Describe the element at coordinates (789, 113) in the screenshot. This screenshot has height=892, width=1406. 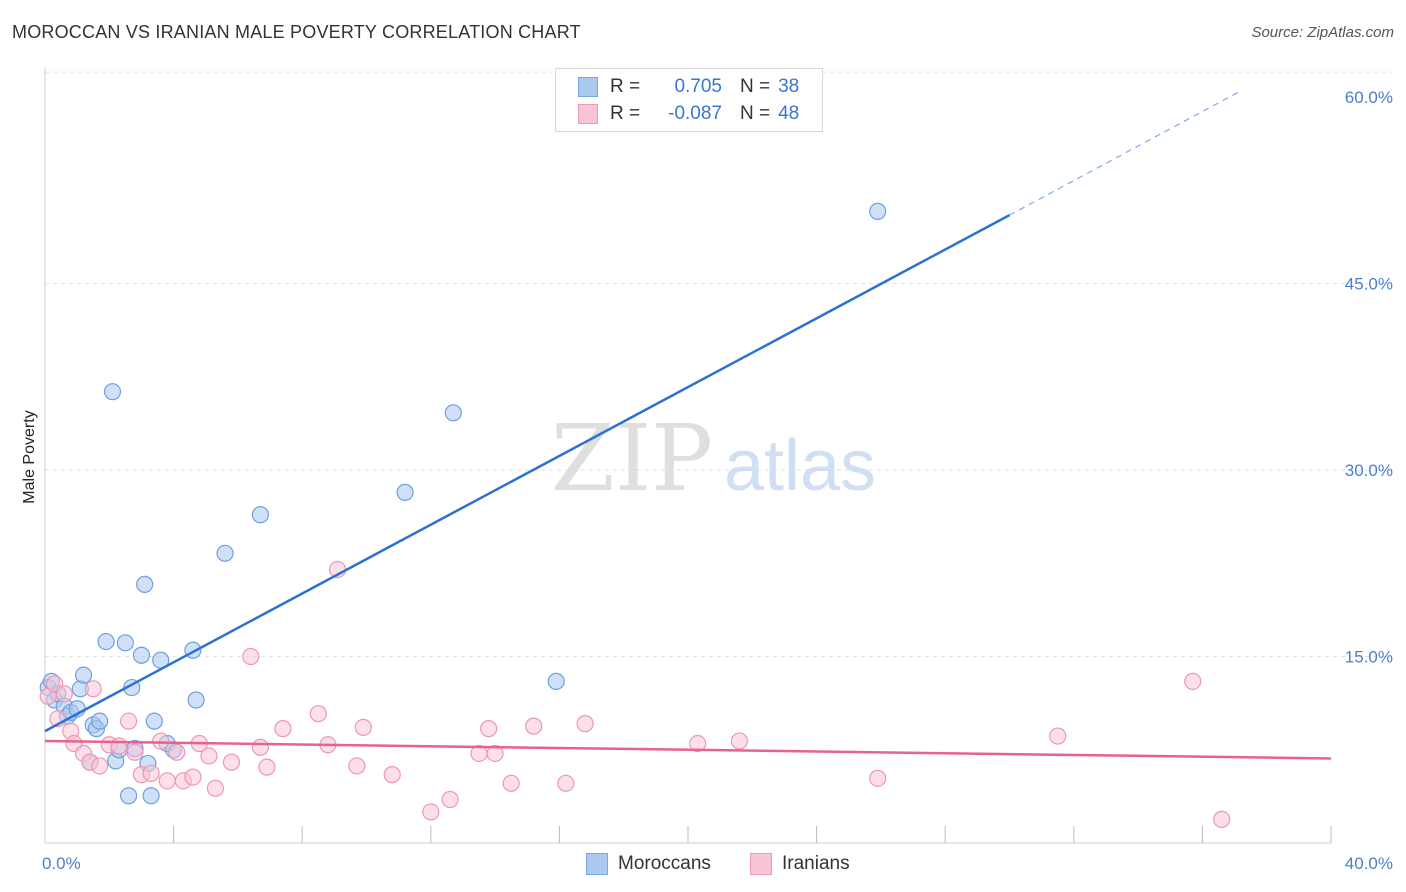
I see `legend-n-value: 48` at that location.